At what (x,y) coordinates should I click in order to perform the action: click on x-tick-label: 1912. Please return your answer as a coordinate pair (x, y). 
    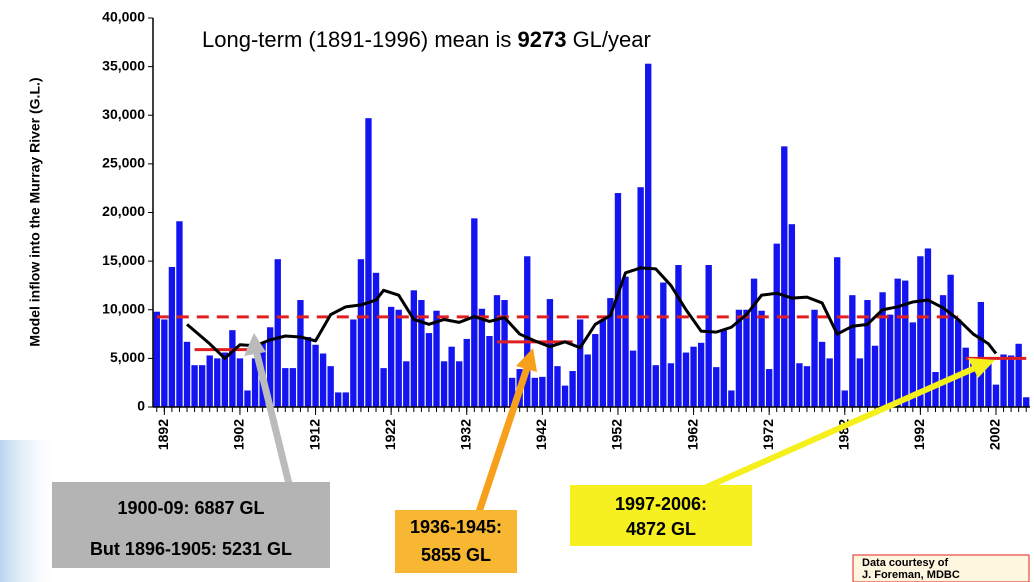
    Looking at the image, I should click on (314, 434).